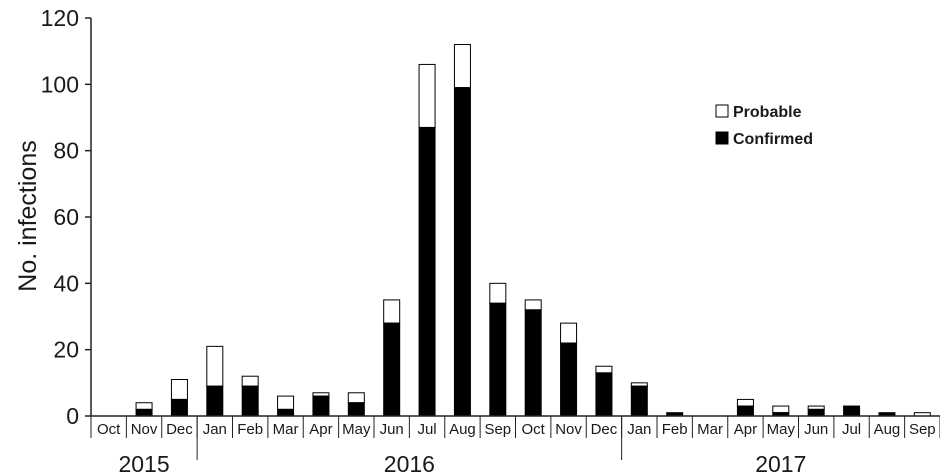 The height and width of the screenshot is (476, 940). I want to click on y-tick-label: 120, so click(60, 18).